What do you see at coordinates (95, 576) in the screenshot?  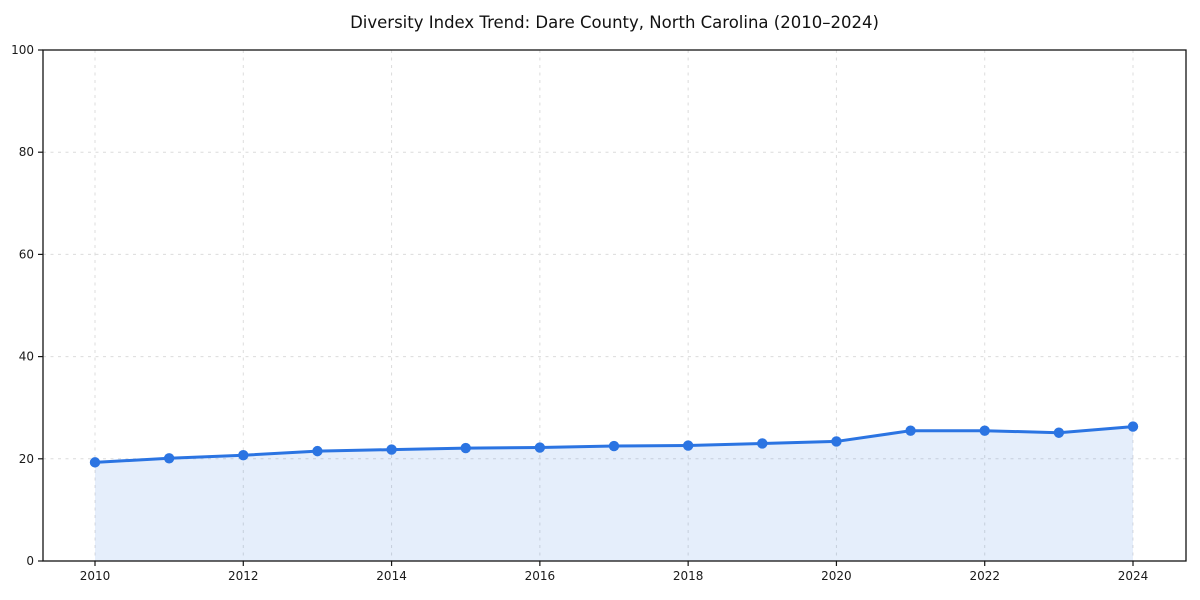 I see `x-tick-label: 2010` at bounding box center [95, 576].